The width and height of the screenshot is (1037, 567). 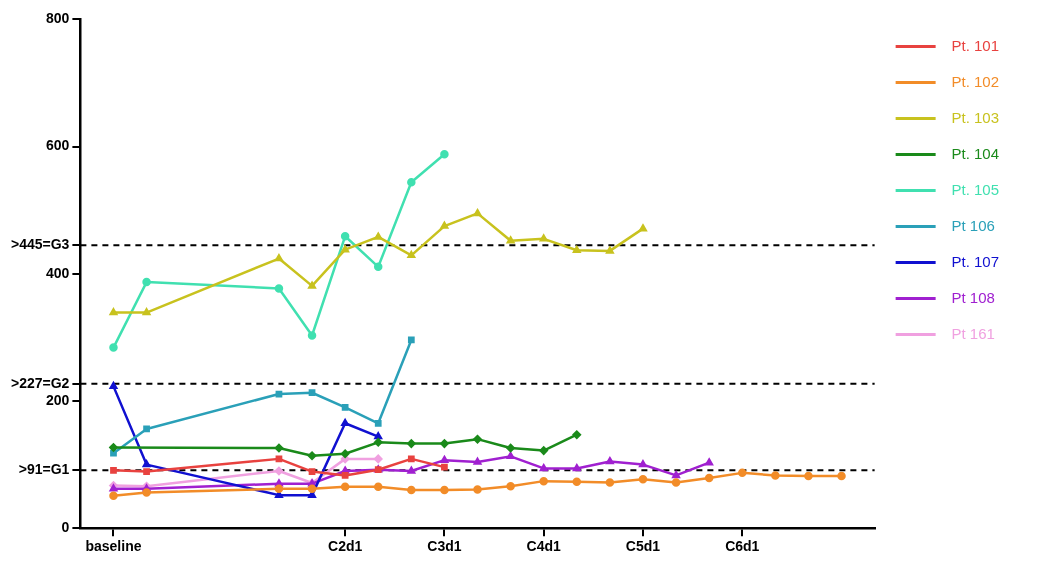 I want to click on x-tick-label: C5d1, so click(x=643, y=546).